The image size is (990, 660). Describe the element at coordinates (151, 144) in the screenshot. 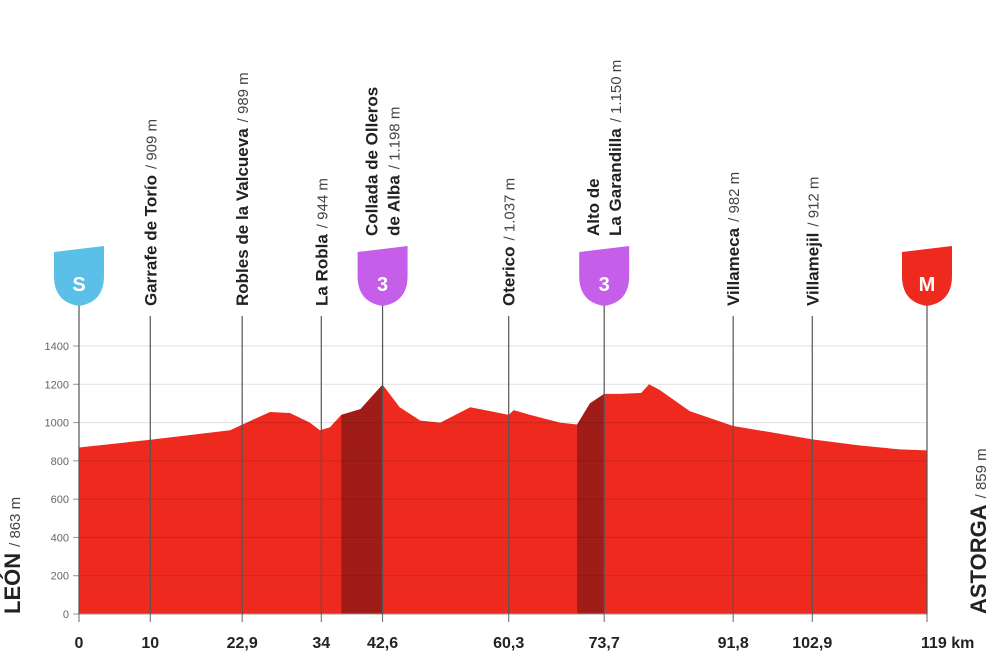

I see `marker-detail: / 909 m` at that location.